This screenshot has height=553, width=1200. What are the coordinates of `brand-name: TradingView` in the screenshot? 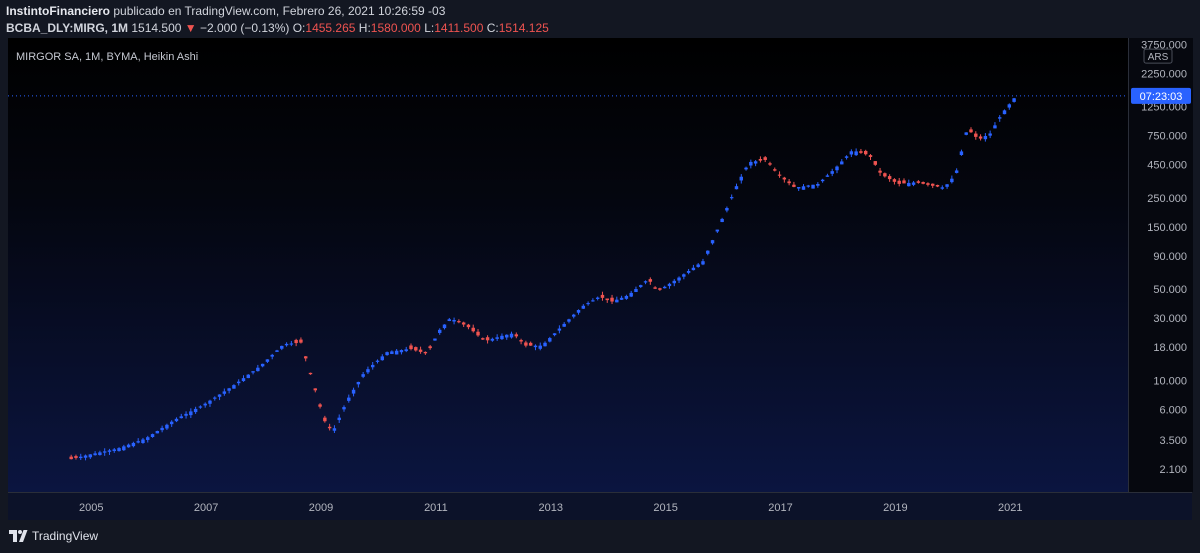 It's located at (65, 536).